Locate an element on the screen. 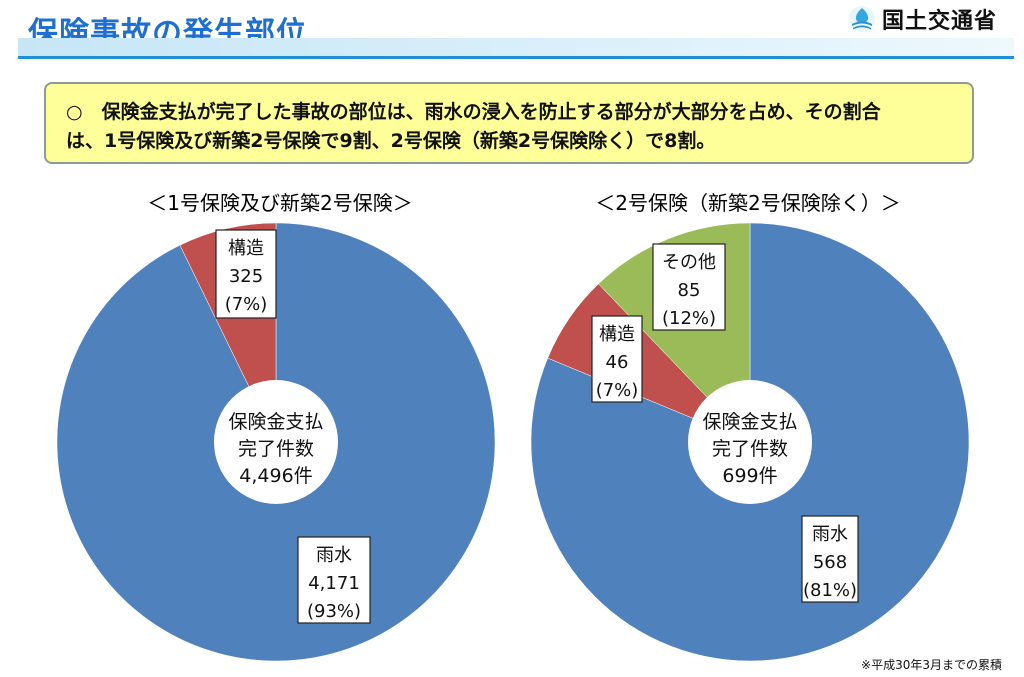  chart-1-center-line1: 保険金支払 is located at coordinates (275, 422).